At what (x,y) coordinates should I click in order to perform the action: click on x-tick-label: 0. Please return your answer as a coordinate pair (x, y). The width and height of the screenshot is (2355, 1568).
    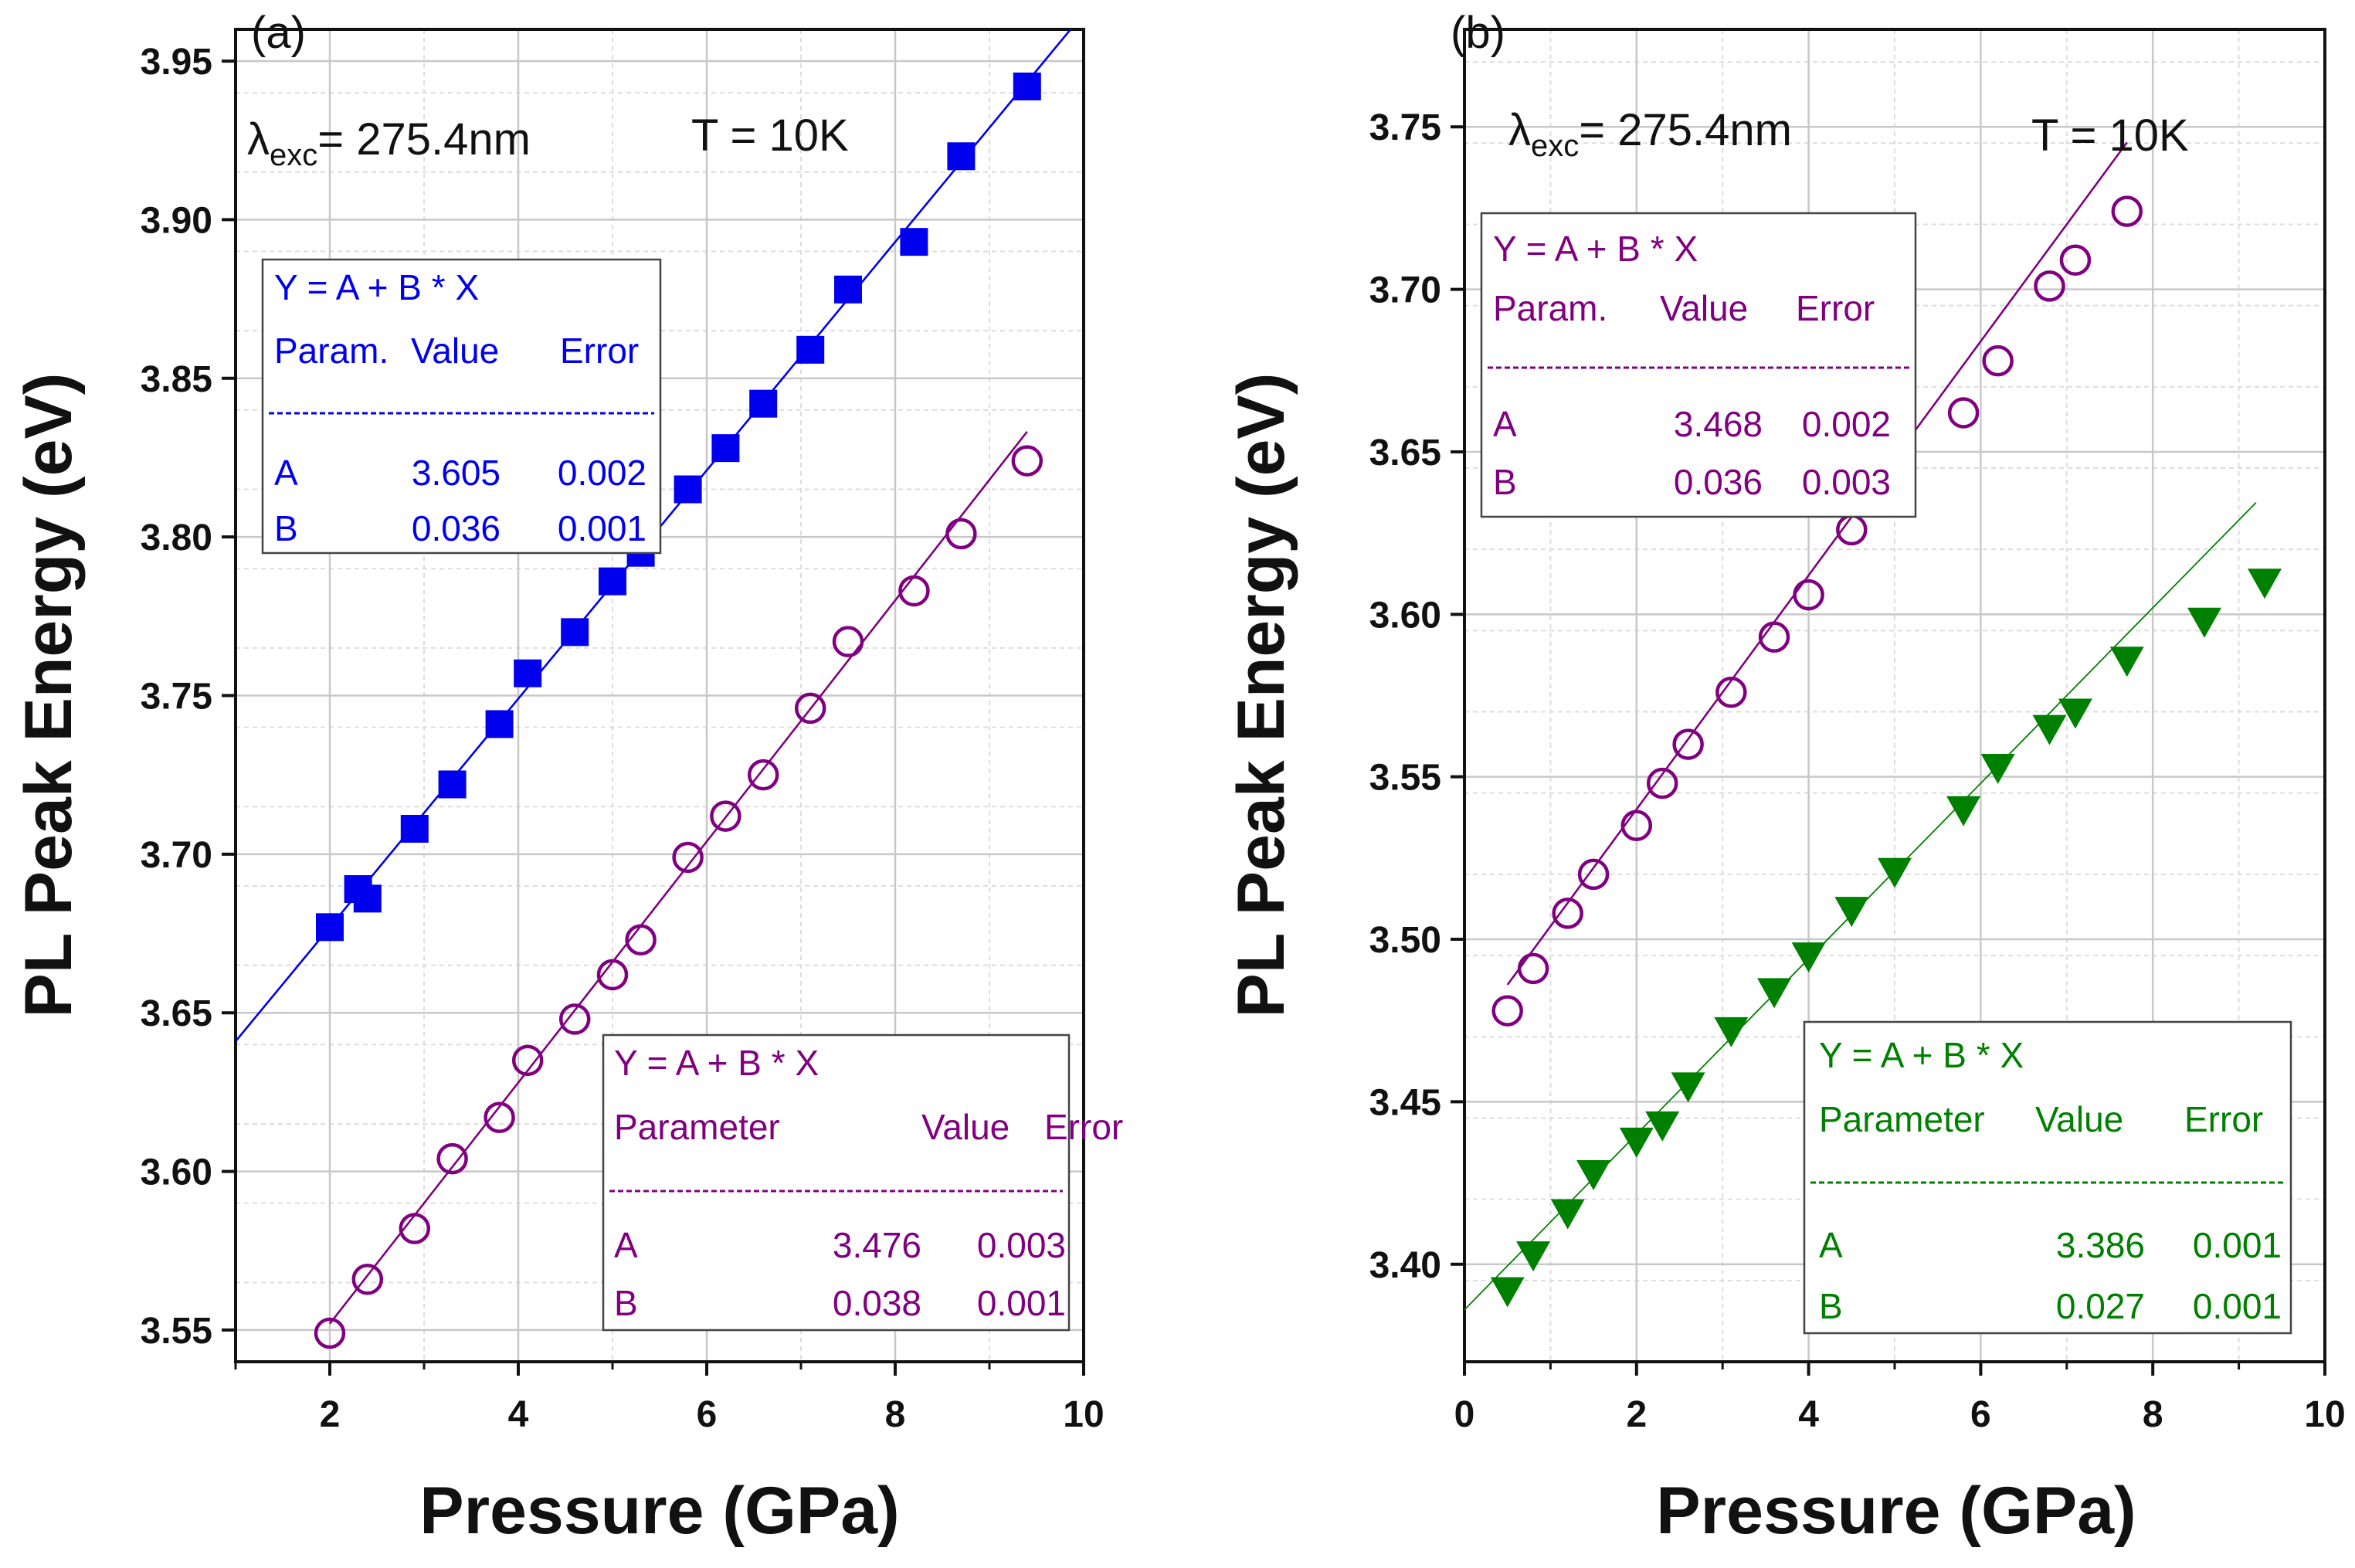
    Looking at the image, I should click on (1464, 1414).